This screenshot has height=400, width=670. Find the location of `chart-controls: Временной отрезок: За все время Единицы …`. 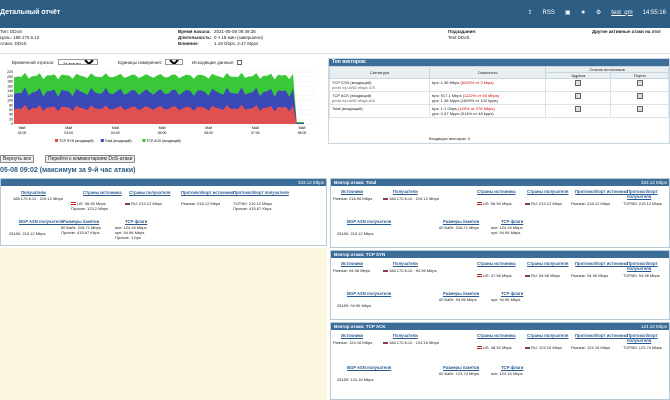

chart-controls: Временной отрезок: За все время Единицы … is located at coordinates (162, 63).